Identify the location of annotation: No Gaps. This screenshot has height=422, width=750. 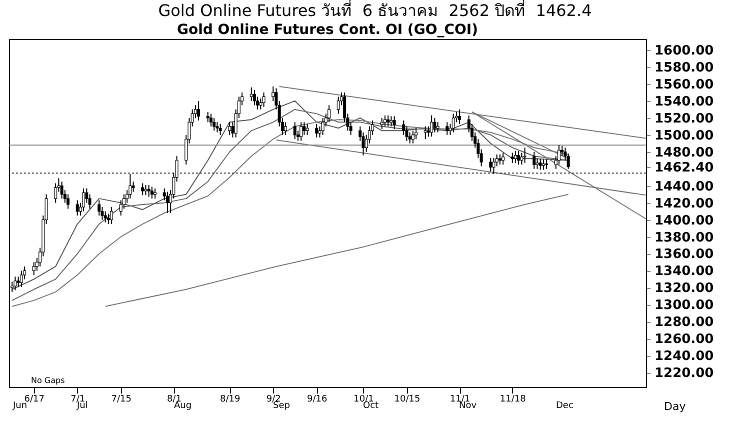
(48, 380).